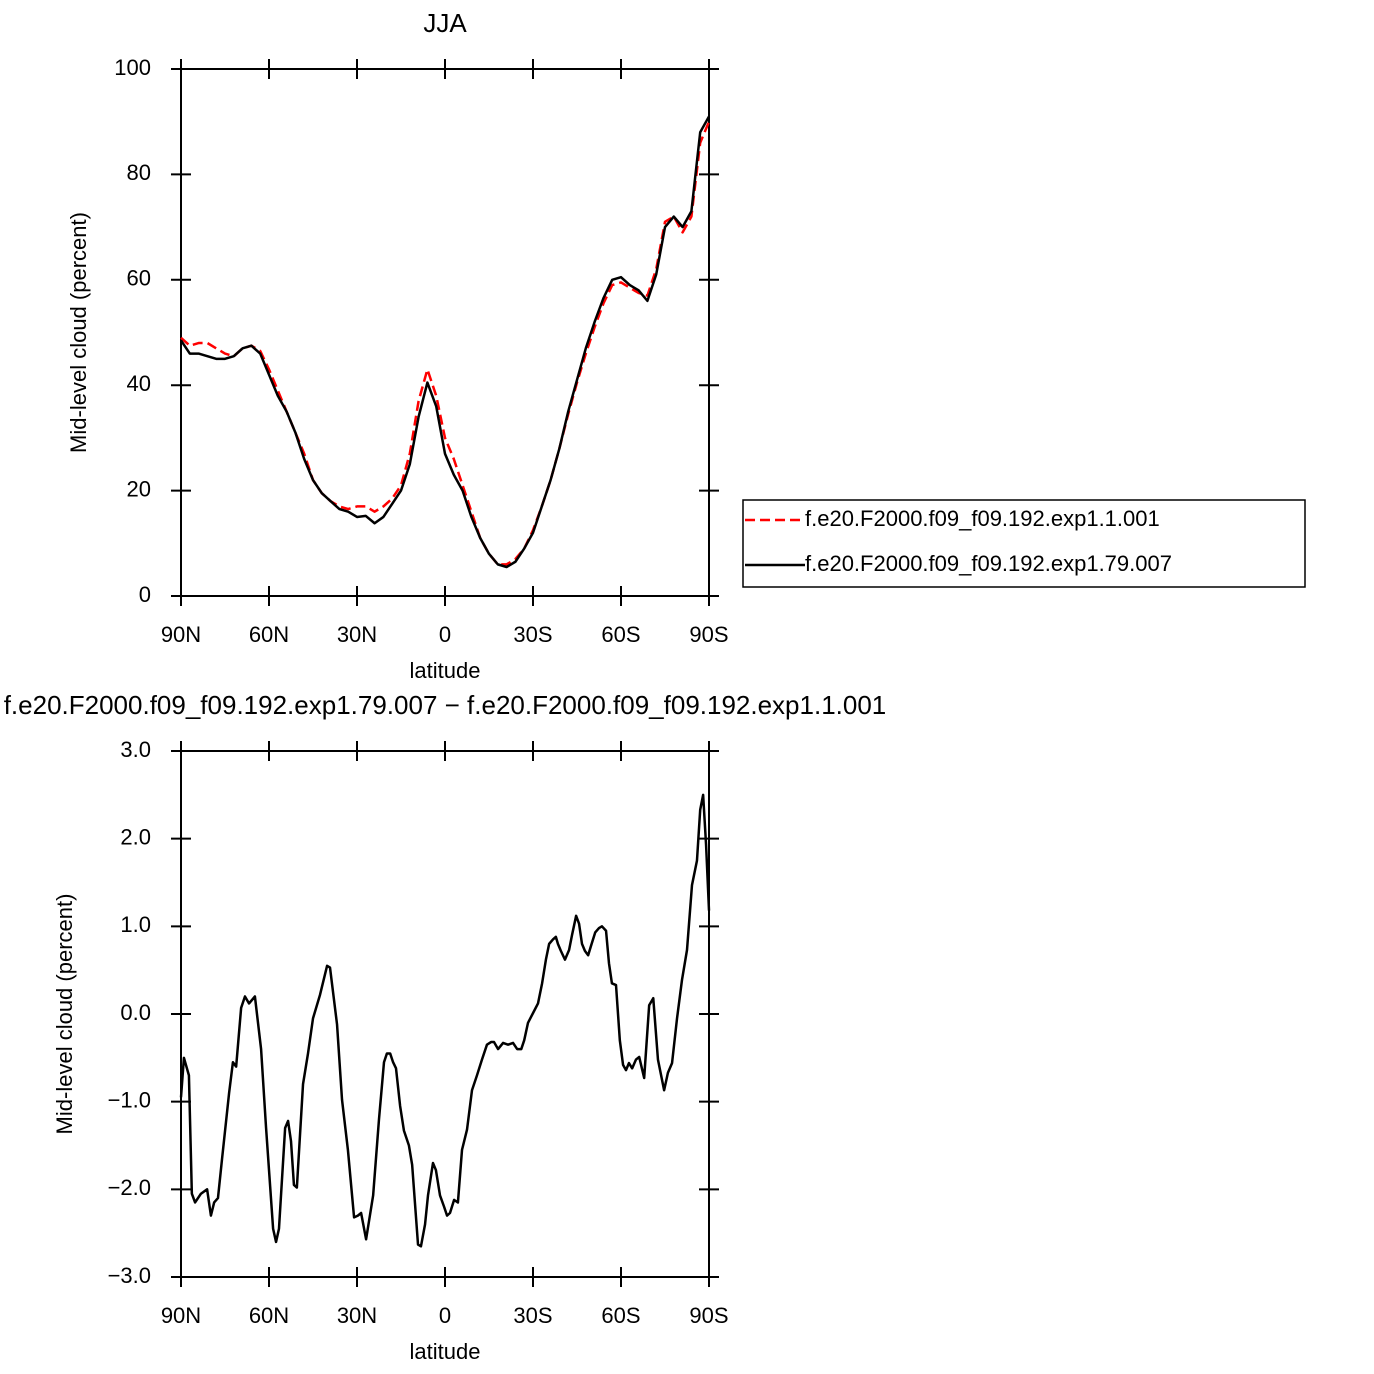 The height and width of the screenshot is (1374, 1374). Describe the element at coordinates (139, 172) in the screenshot. I see `y-tick-label: 80` at that location.